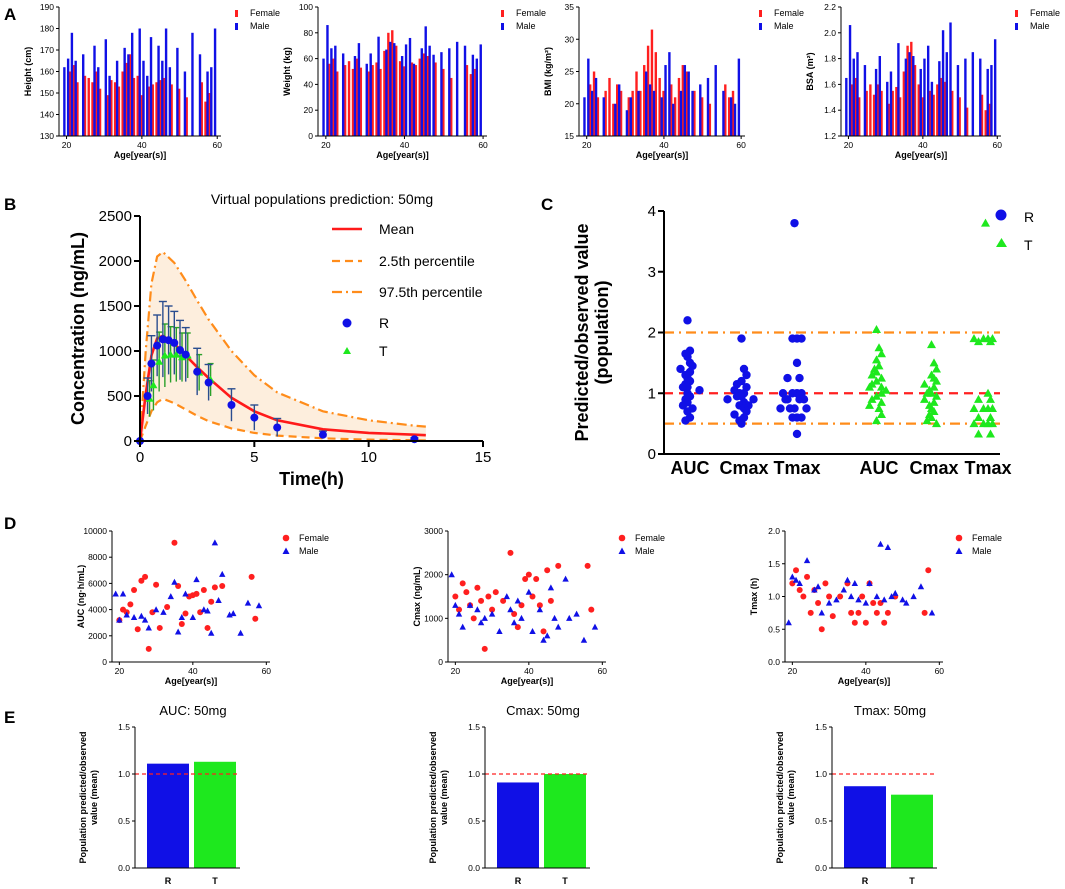  I want to click on A4-legend-swatch-female, so click(1016, 13).